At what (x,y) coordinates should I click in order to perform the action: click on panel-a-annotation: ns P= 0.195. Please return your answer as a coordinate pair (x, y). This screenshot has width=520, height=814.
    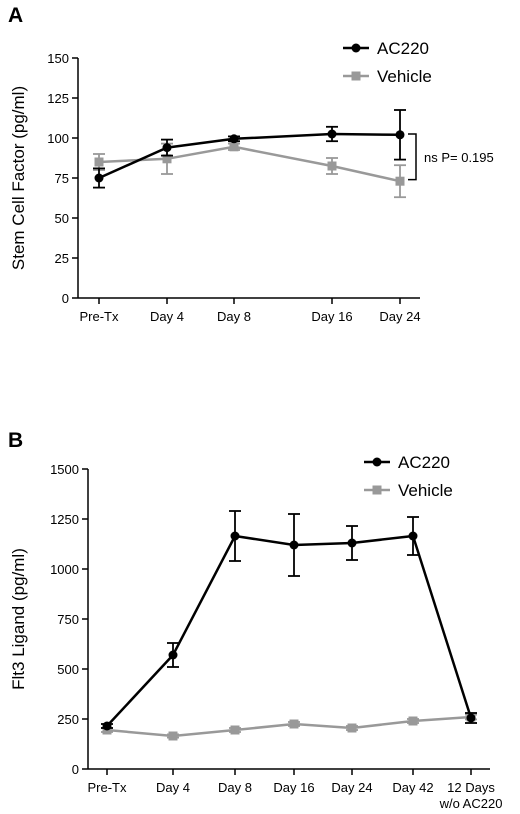
    Looking at the image, I should click on (451, 157).